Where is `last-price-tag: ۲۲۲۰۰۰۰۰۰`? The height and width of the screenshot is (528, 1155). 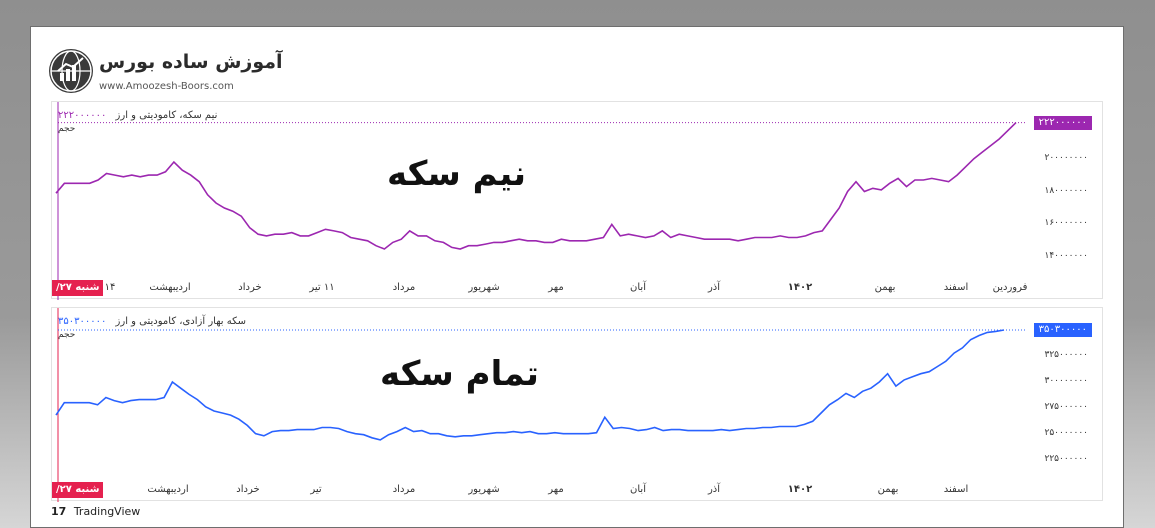 last-price-tag: ۲۲۲۰۰۰۰۰۰ is located at coordinates (1062, 122).